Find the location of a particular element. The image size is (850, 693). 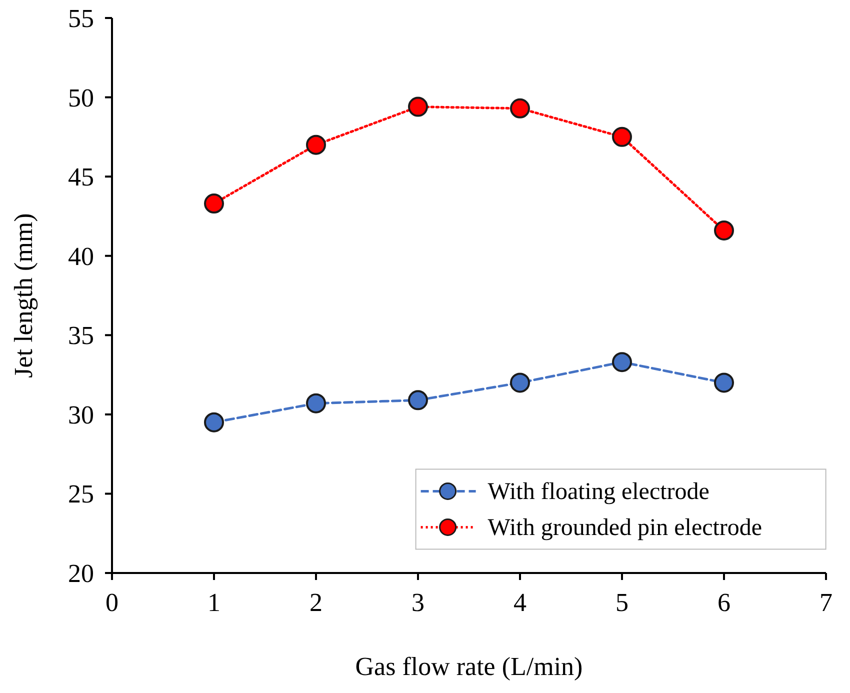

y-tick-label: 35 is located at coordinates (81, 335).